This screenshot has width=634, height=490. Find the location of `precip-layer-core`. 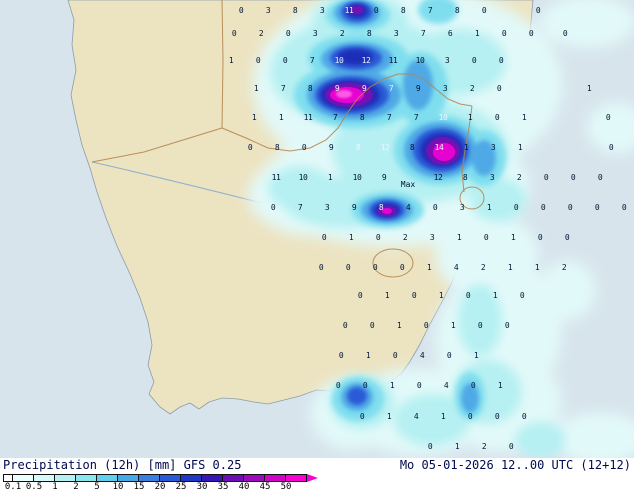

precip-layer-core is located at coordinates (344, 94).